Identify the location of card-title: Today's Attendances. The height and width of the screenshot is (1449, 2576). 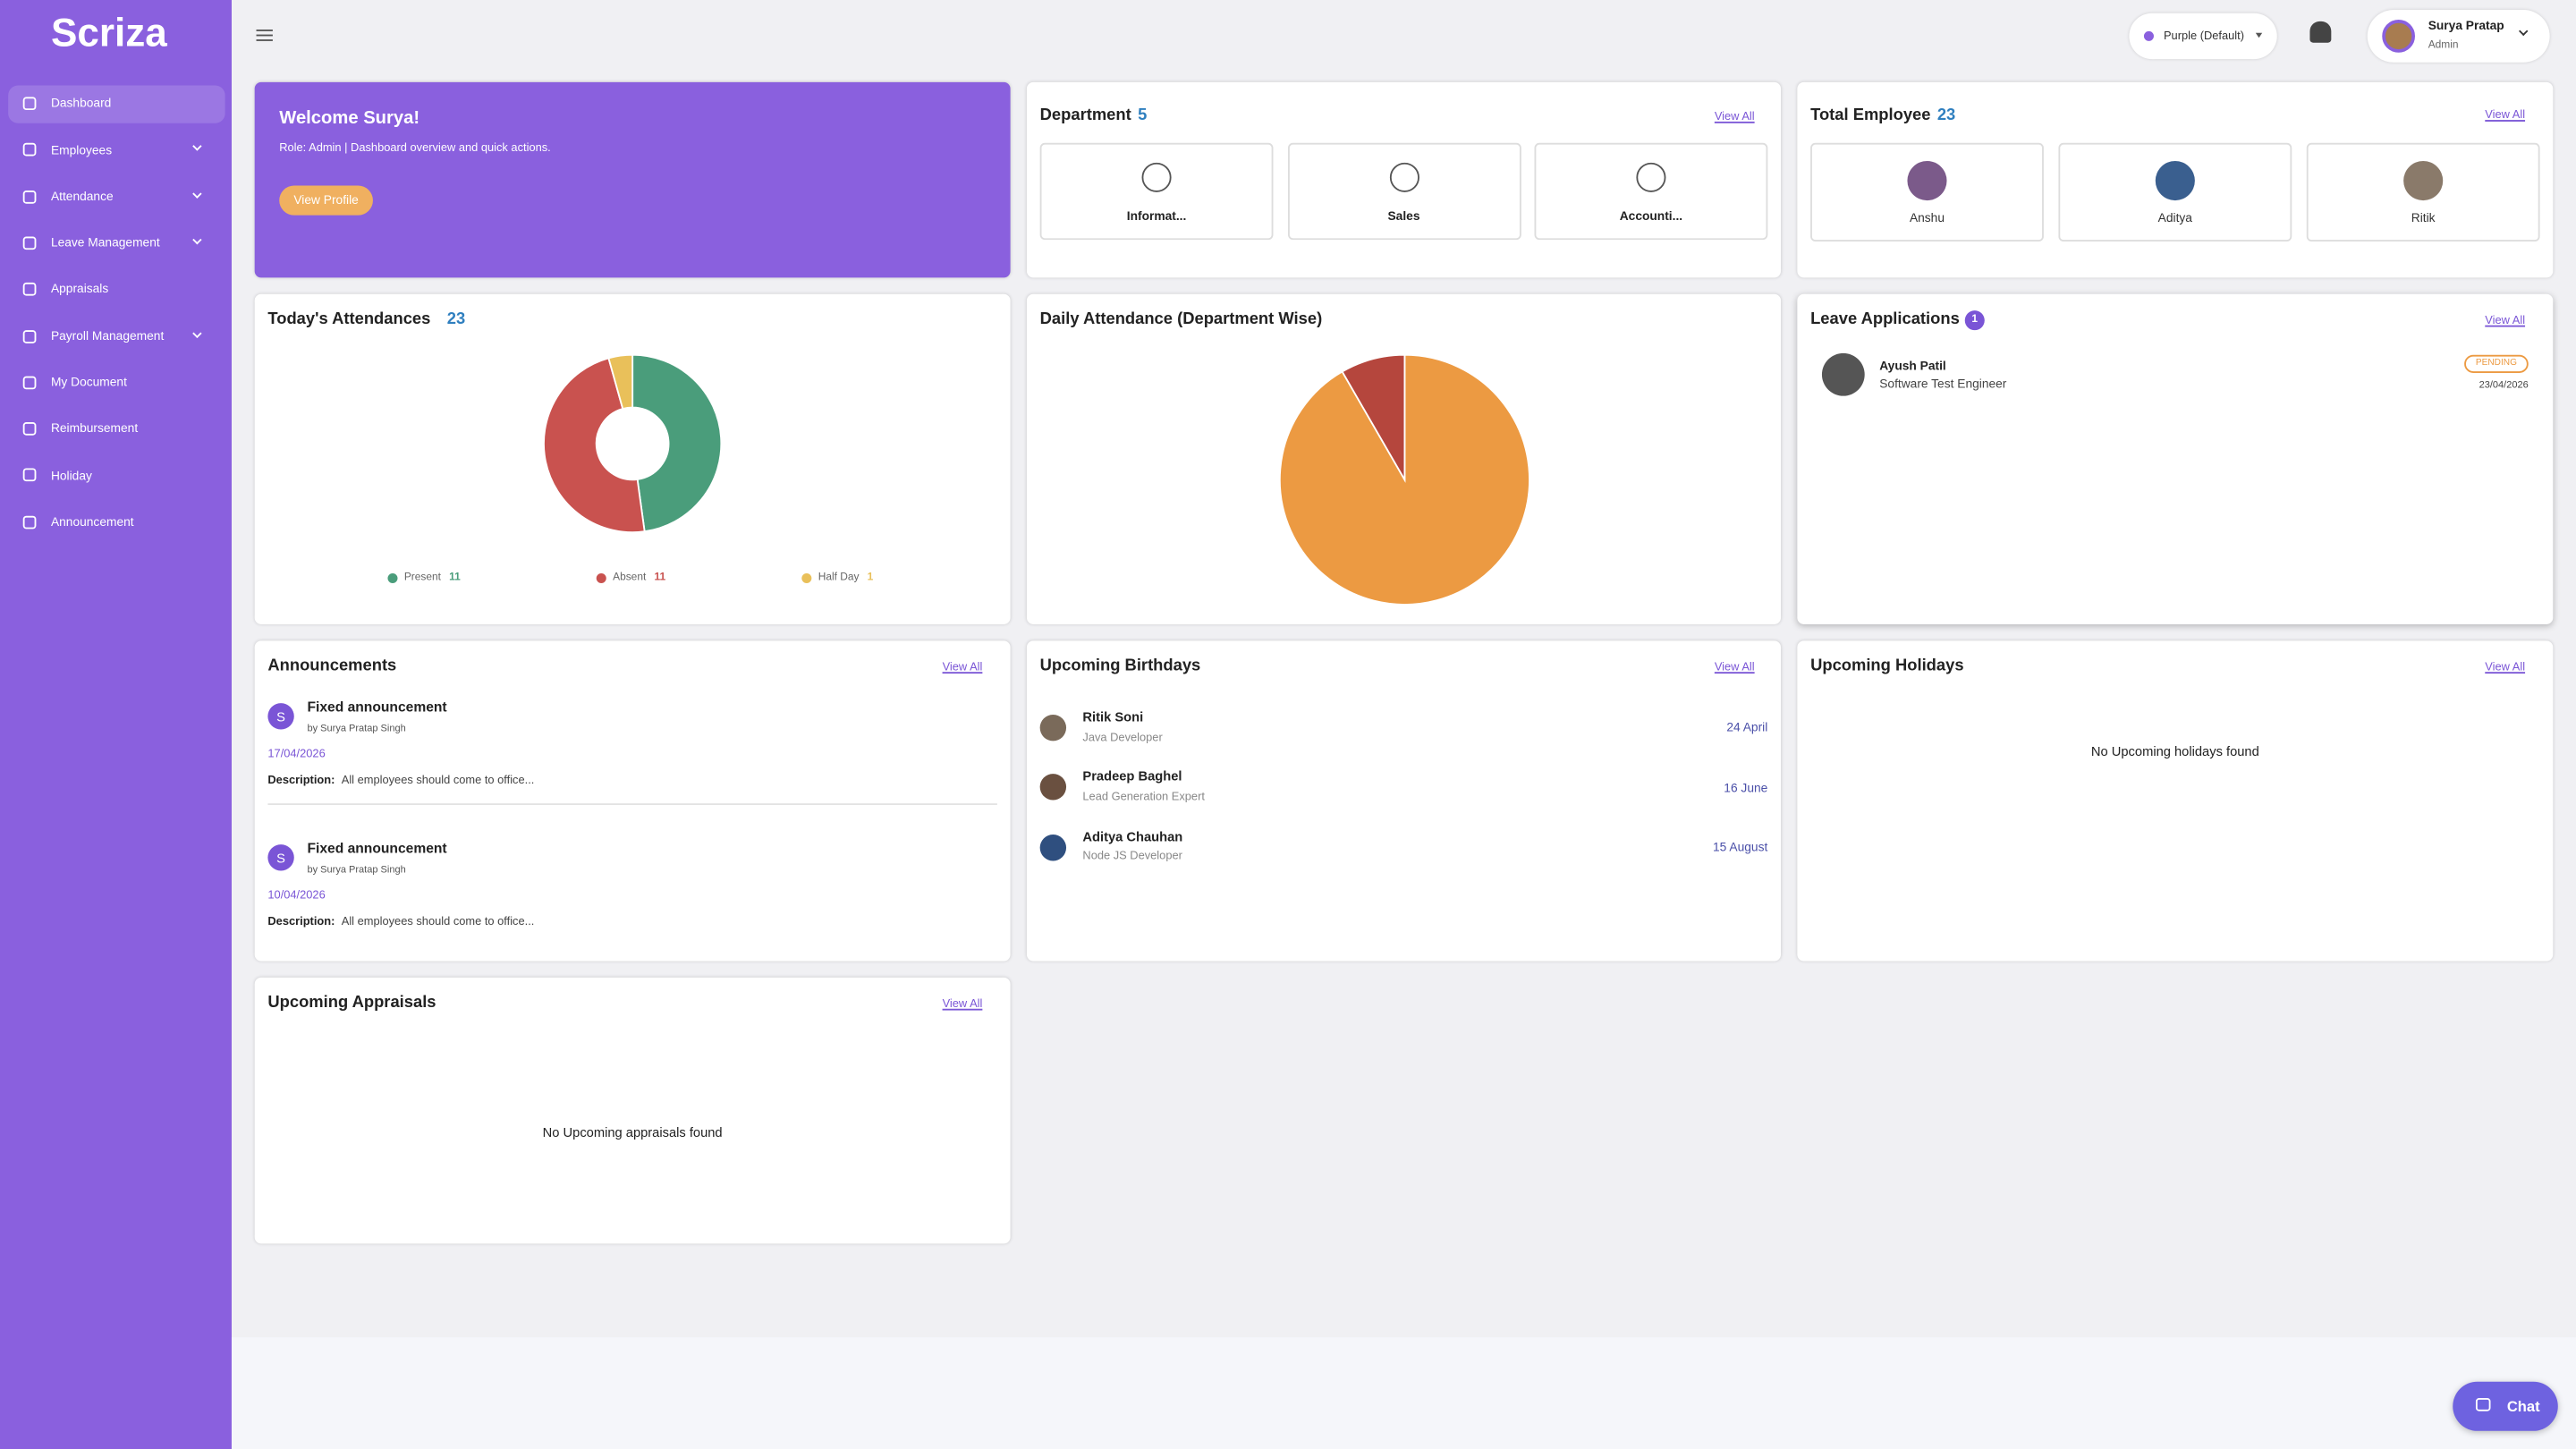
(349, 319).